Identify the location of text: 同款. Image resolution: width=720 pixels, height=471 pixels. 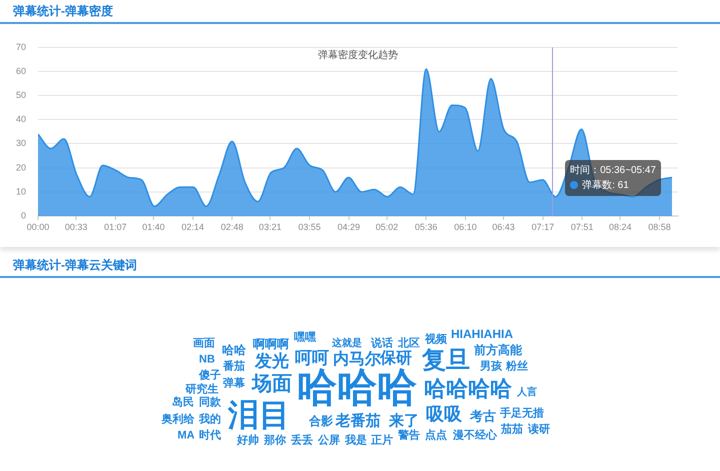
(210, 402).